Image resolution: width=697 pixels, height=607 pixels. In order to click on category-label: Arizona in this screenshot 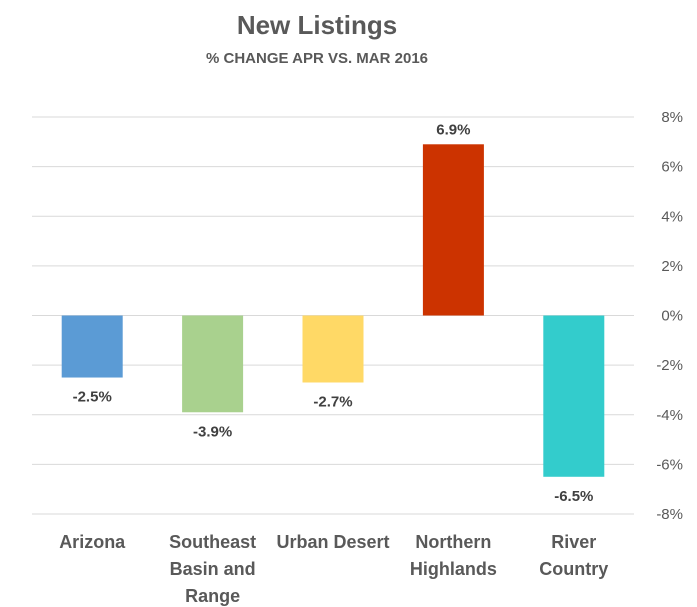, I will do `click(92, 542)`.